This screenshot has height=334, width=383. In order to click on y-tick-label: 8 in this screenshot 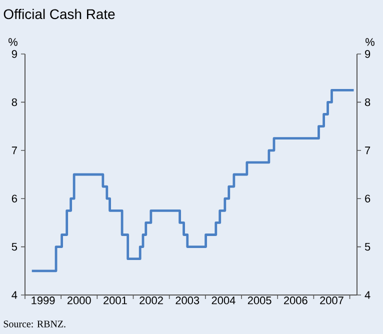, I will do `click(14, 102)`.